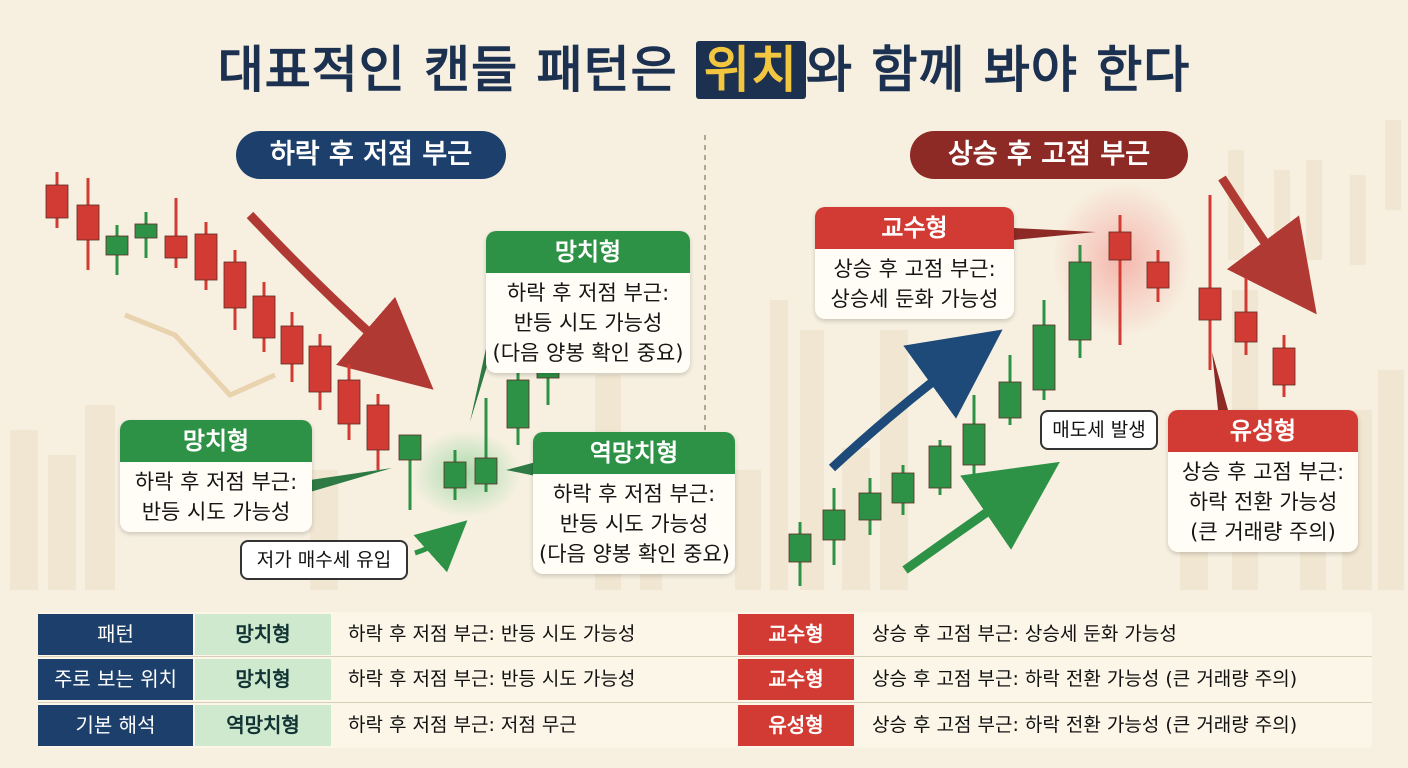 This screenshot has width=1408, height=768. I want to click on row-label: 패턴, so click(115, 634).